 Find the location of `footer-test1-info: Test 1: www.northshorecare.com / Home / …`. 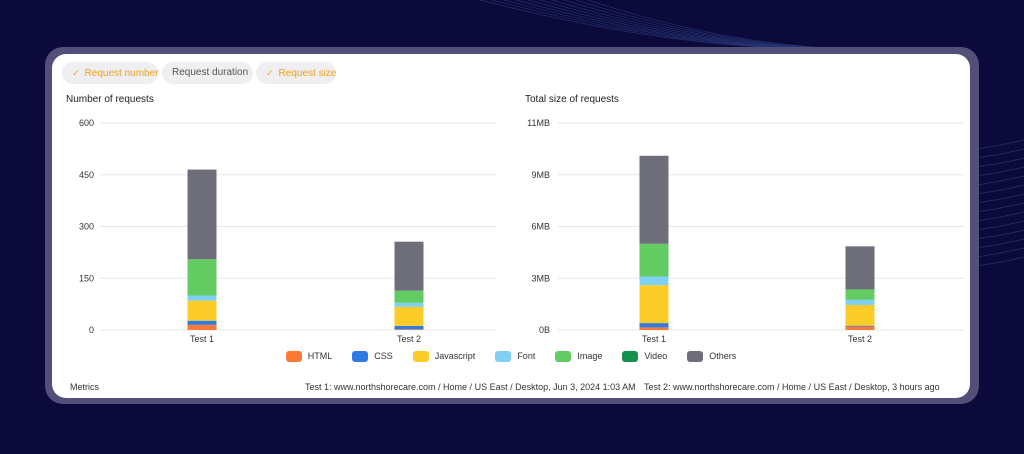

footer-test1-info: Test 1: www.northshorecare.com / Home / … is located at coordinates (470, 387).